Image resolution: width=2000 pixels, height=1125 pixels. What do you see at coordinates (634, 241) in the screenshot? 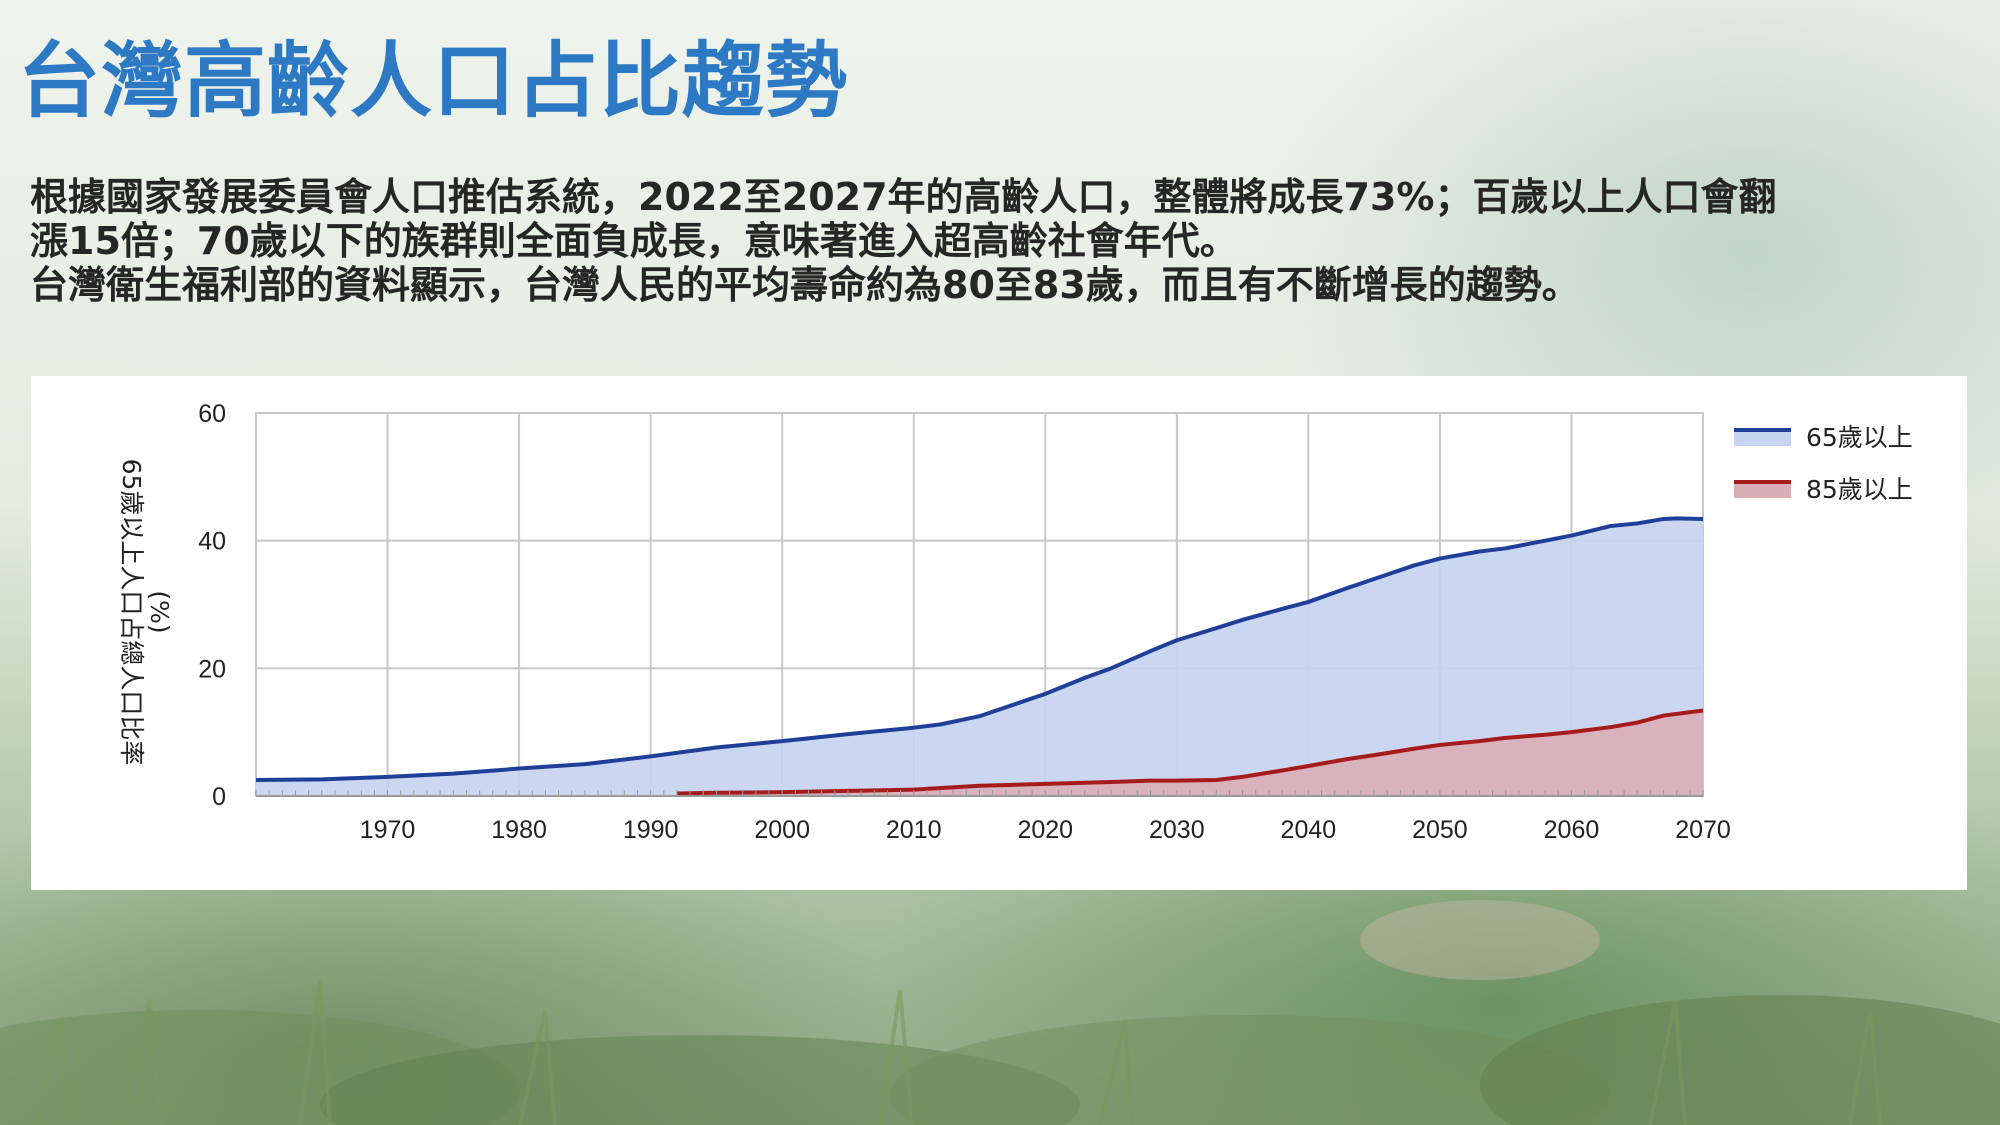
I see `body-line-2: 漲15倍；70歲以下的族群則全面負成長，意味著進入超高齡社會年代。` at bounding box center [634, 241].